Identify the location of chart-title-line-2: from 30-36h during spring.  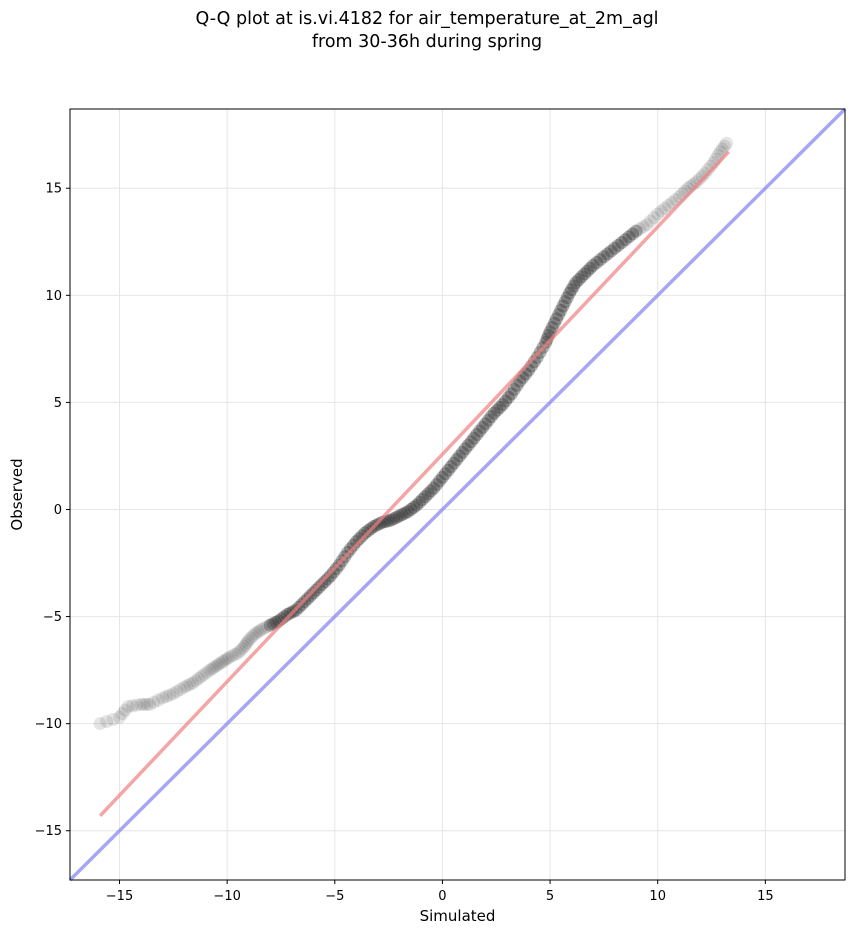
(427, 42).